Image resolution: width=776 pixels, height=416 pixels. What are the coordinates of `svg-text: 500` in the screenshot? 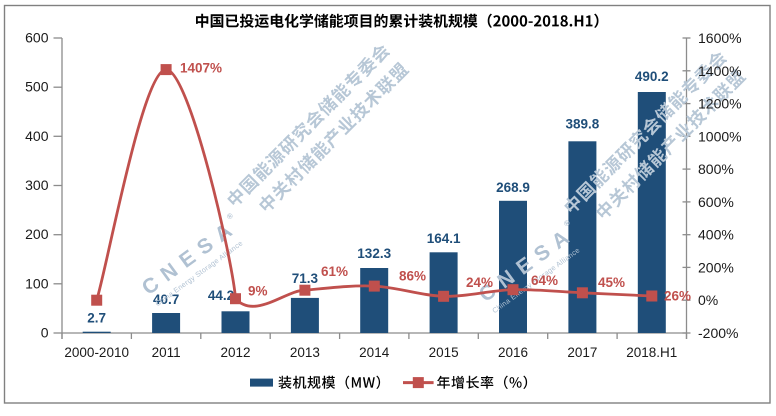 It's located at (37, 87).